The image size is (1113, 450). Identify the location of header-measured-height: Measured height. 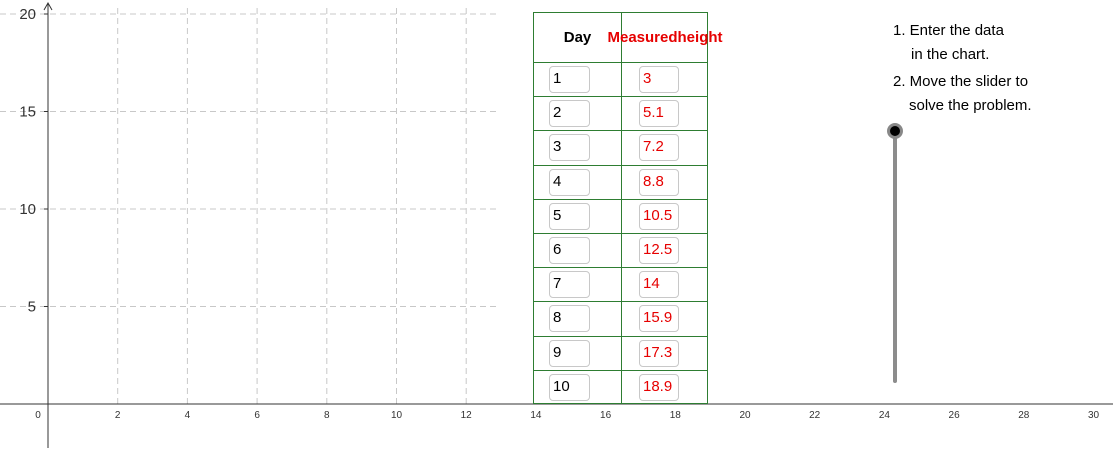
(664, 37).